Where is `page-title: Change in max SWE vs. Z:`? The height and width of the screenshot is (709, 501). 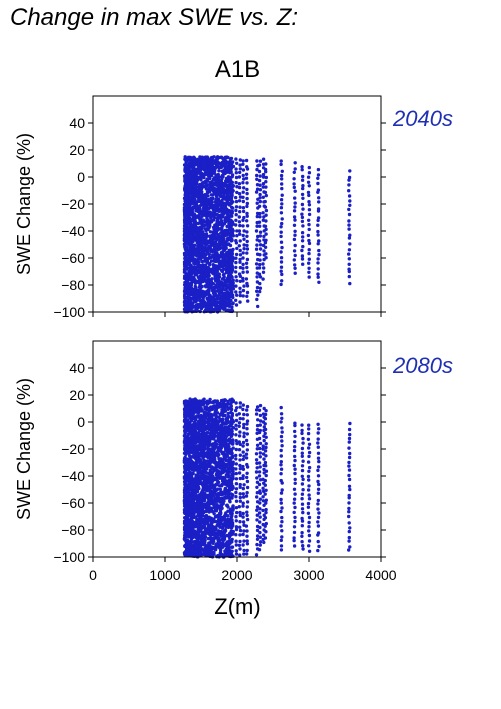
page-title: Change in max SWE vs. Z: is located at coordinates (154, 17).